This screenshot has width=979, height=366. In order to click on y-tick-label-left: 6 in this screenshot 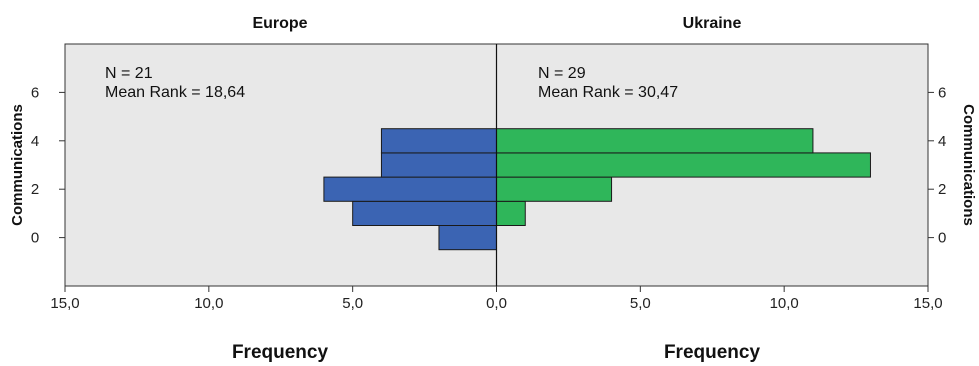, I will do `click(35, 92)`.